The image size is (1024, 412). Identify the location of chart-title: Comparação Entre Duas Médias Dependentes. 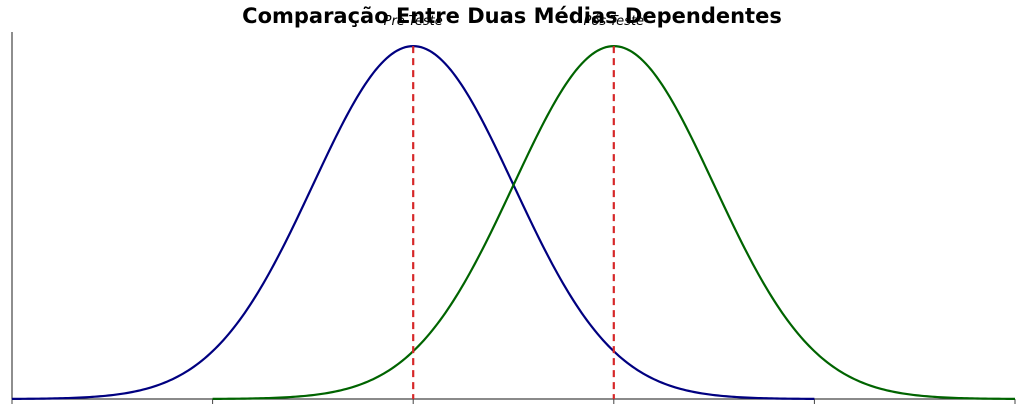
(512, 16).